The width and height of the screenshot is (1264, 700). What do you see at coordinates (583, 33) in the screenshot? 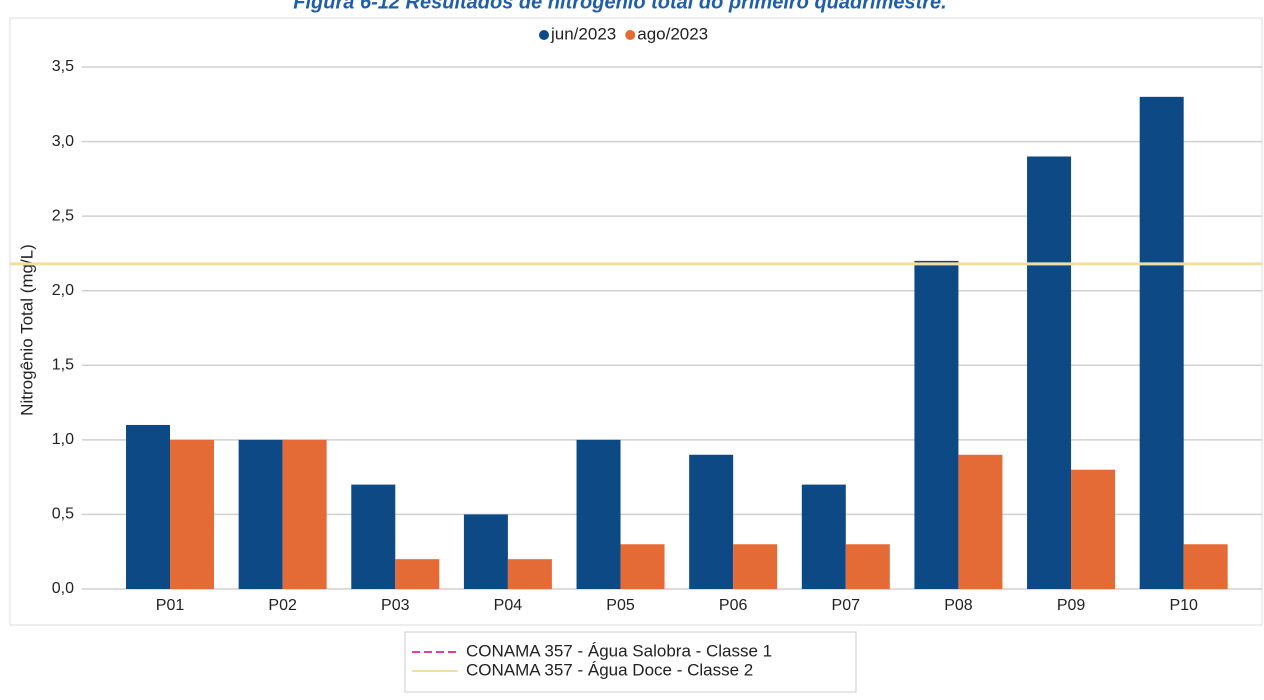
I see `legend-label: jun/2023` at bounding box center [583, 33].